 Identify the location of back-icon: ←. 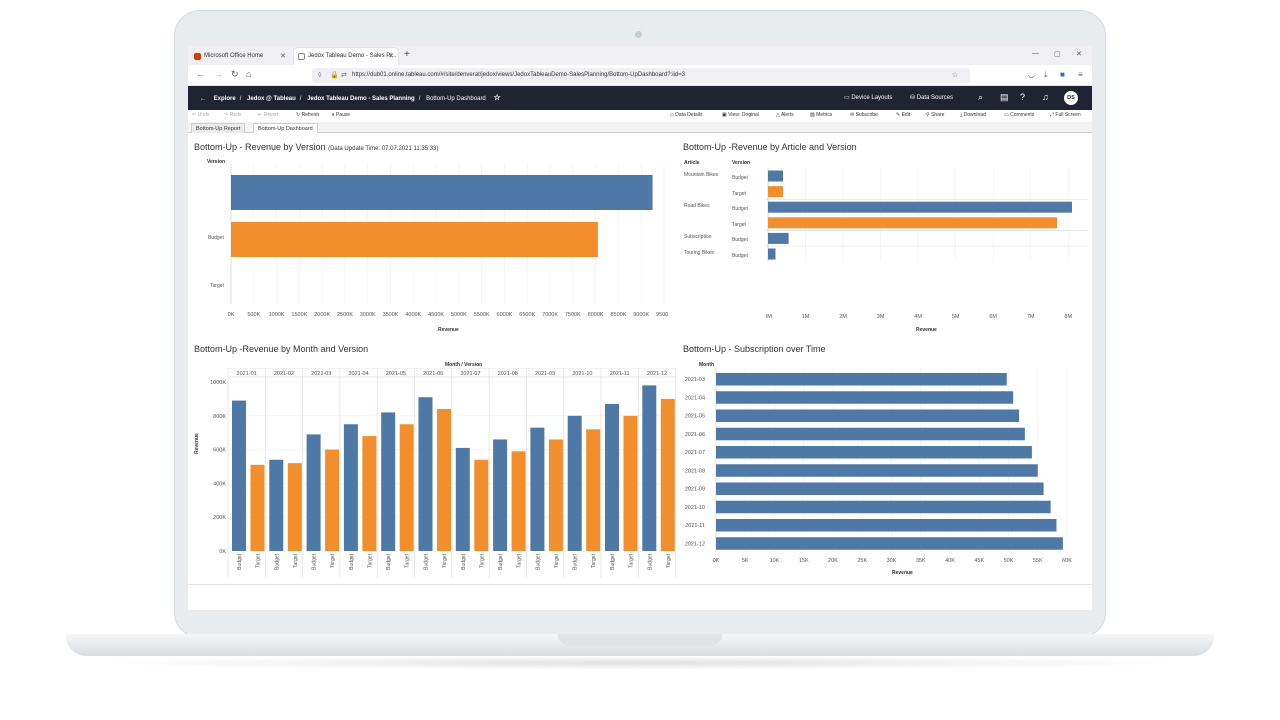
(200, 74).